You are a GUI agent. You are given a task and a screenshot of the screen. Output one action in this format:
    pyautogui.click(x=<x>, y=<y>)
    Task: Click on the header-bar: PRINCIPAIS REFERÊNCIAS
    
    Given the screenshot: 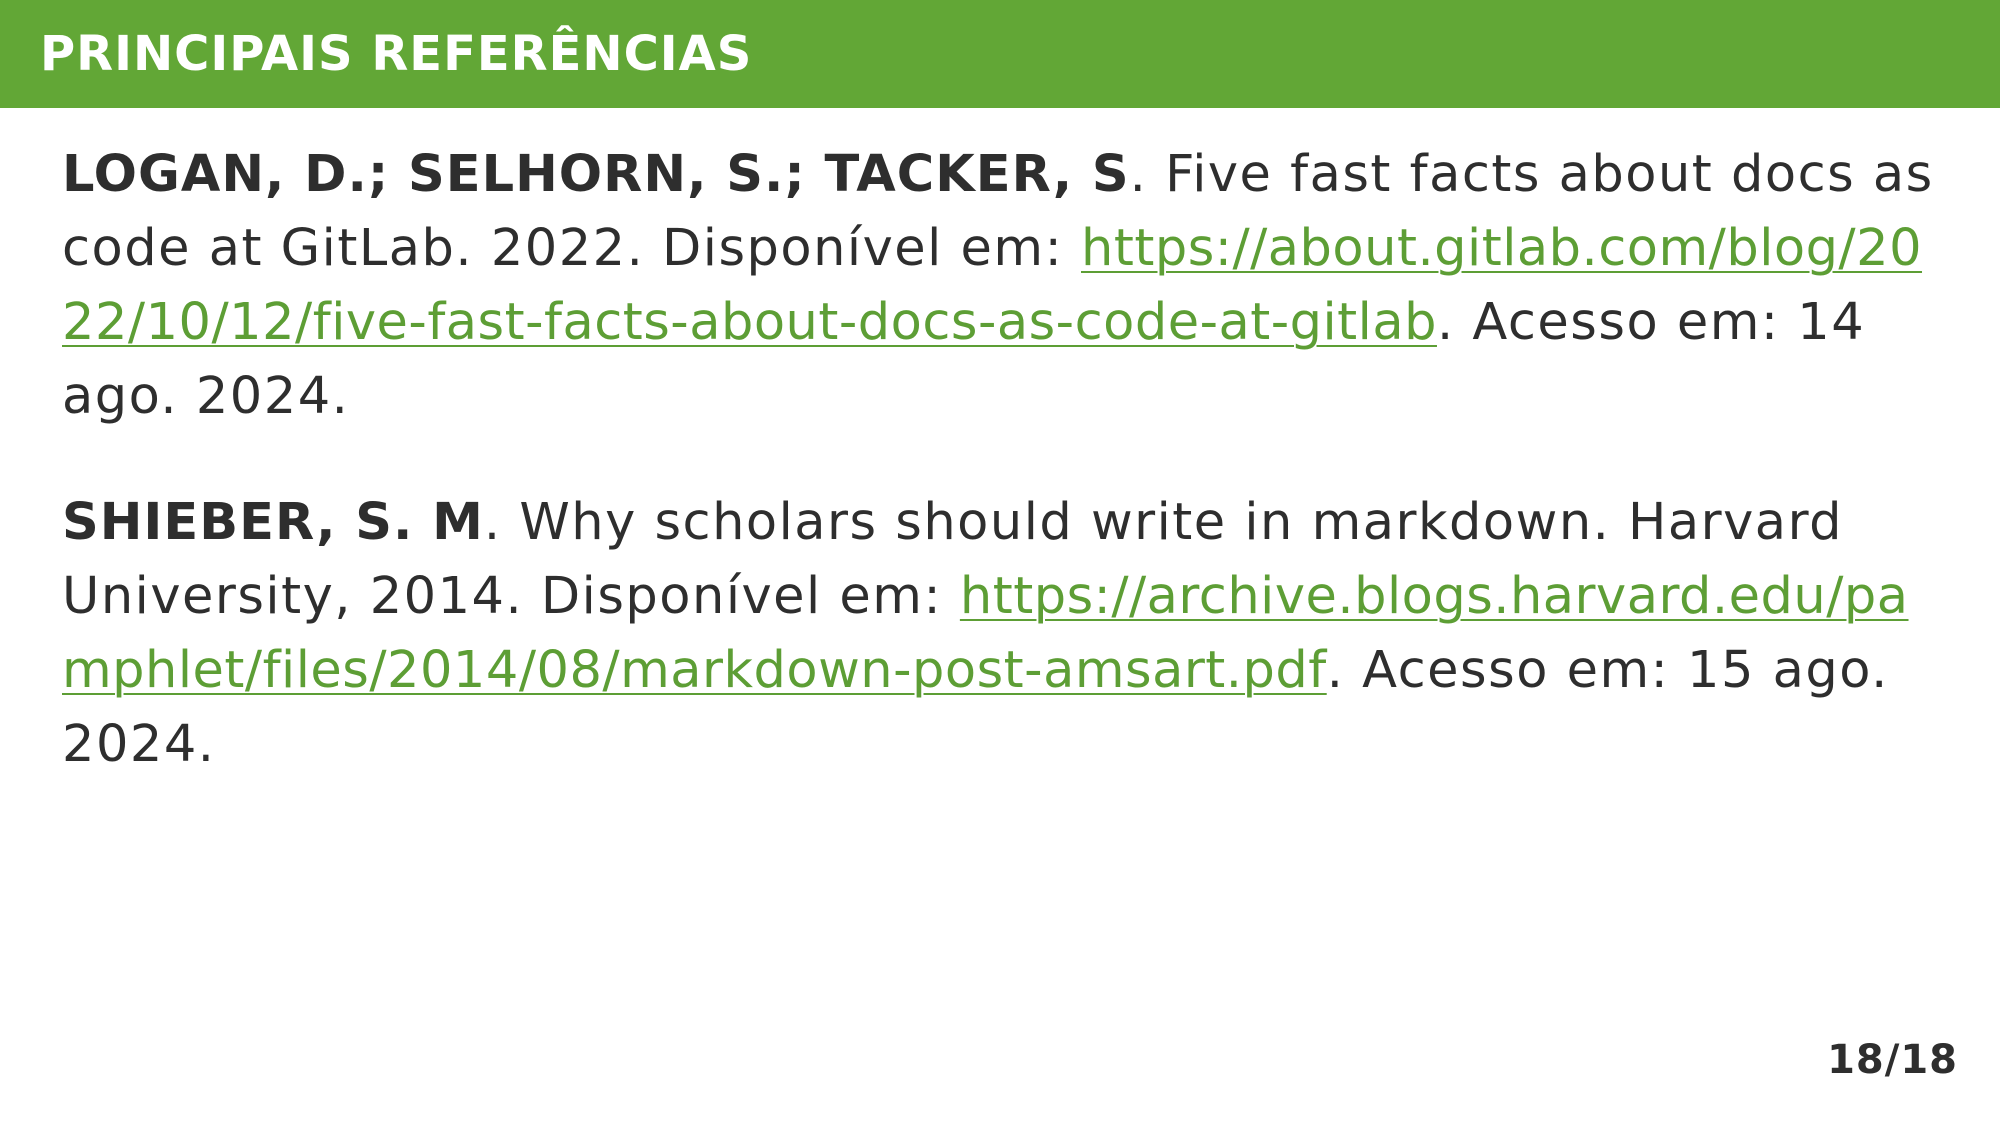 What is the action you would take?
    pyautogui.click(x=1000, y=54)
    